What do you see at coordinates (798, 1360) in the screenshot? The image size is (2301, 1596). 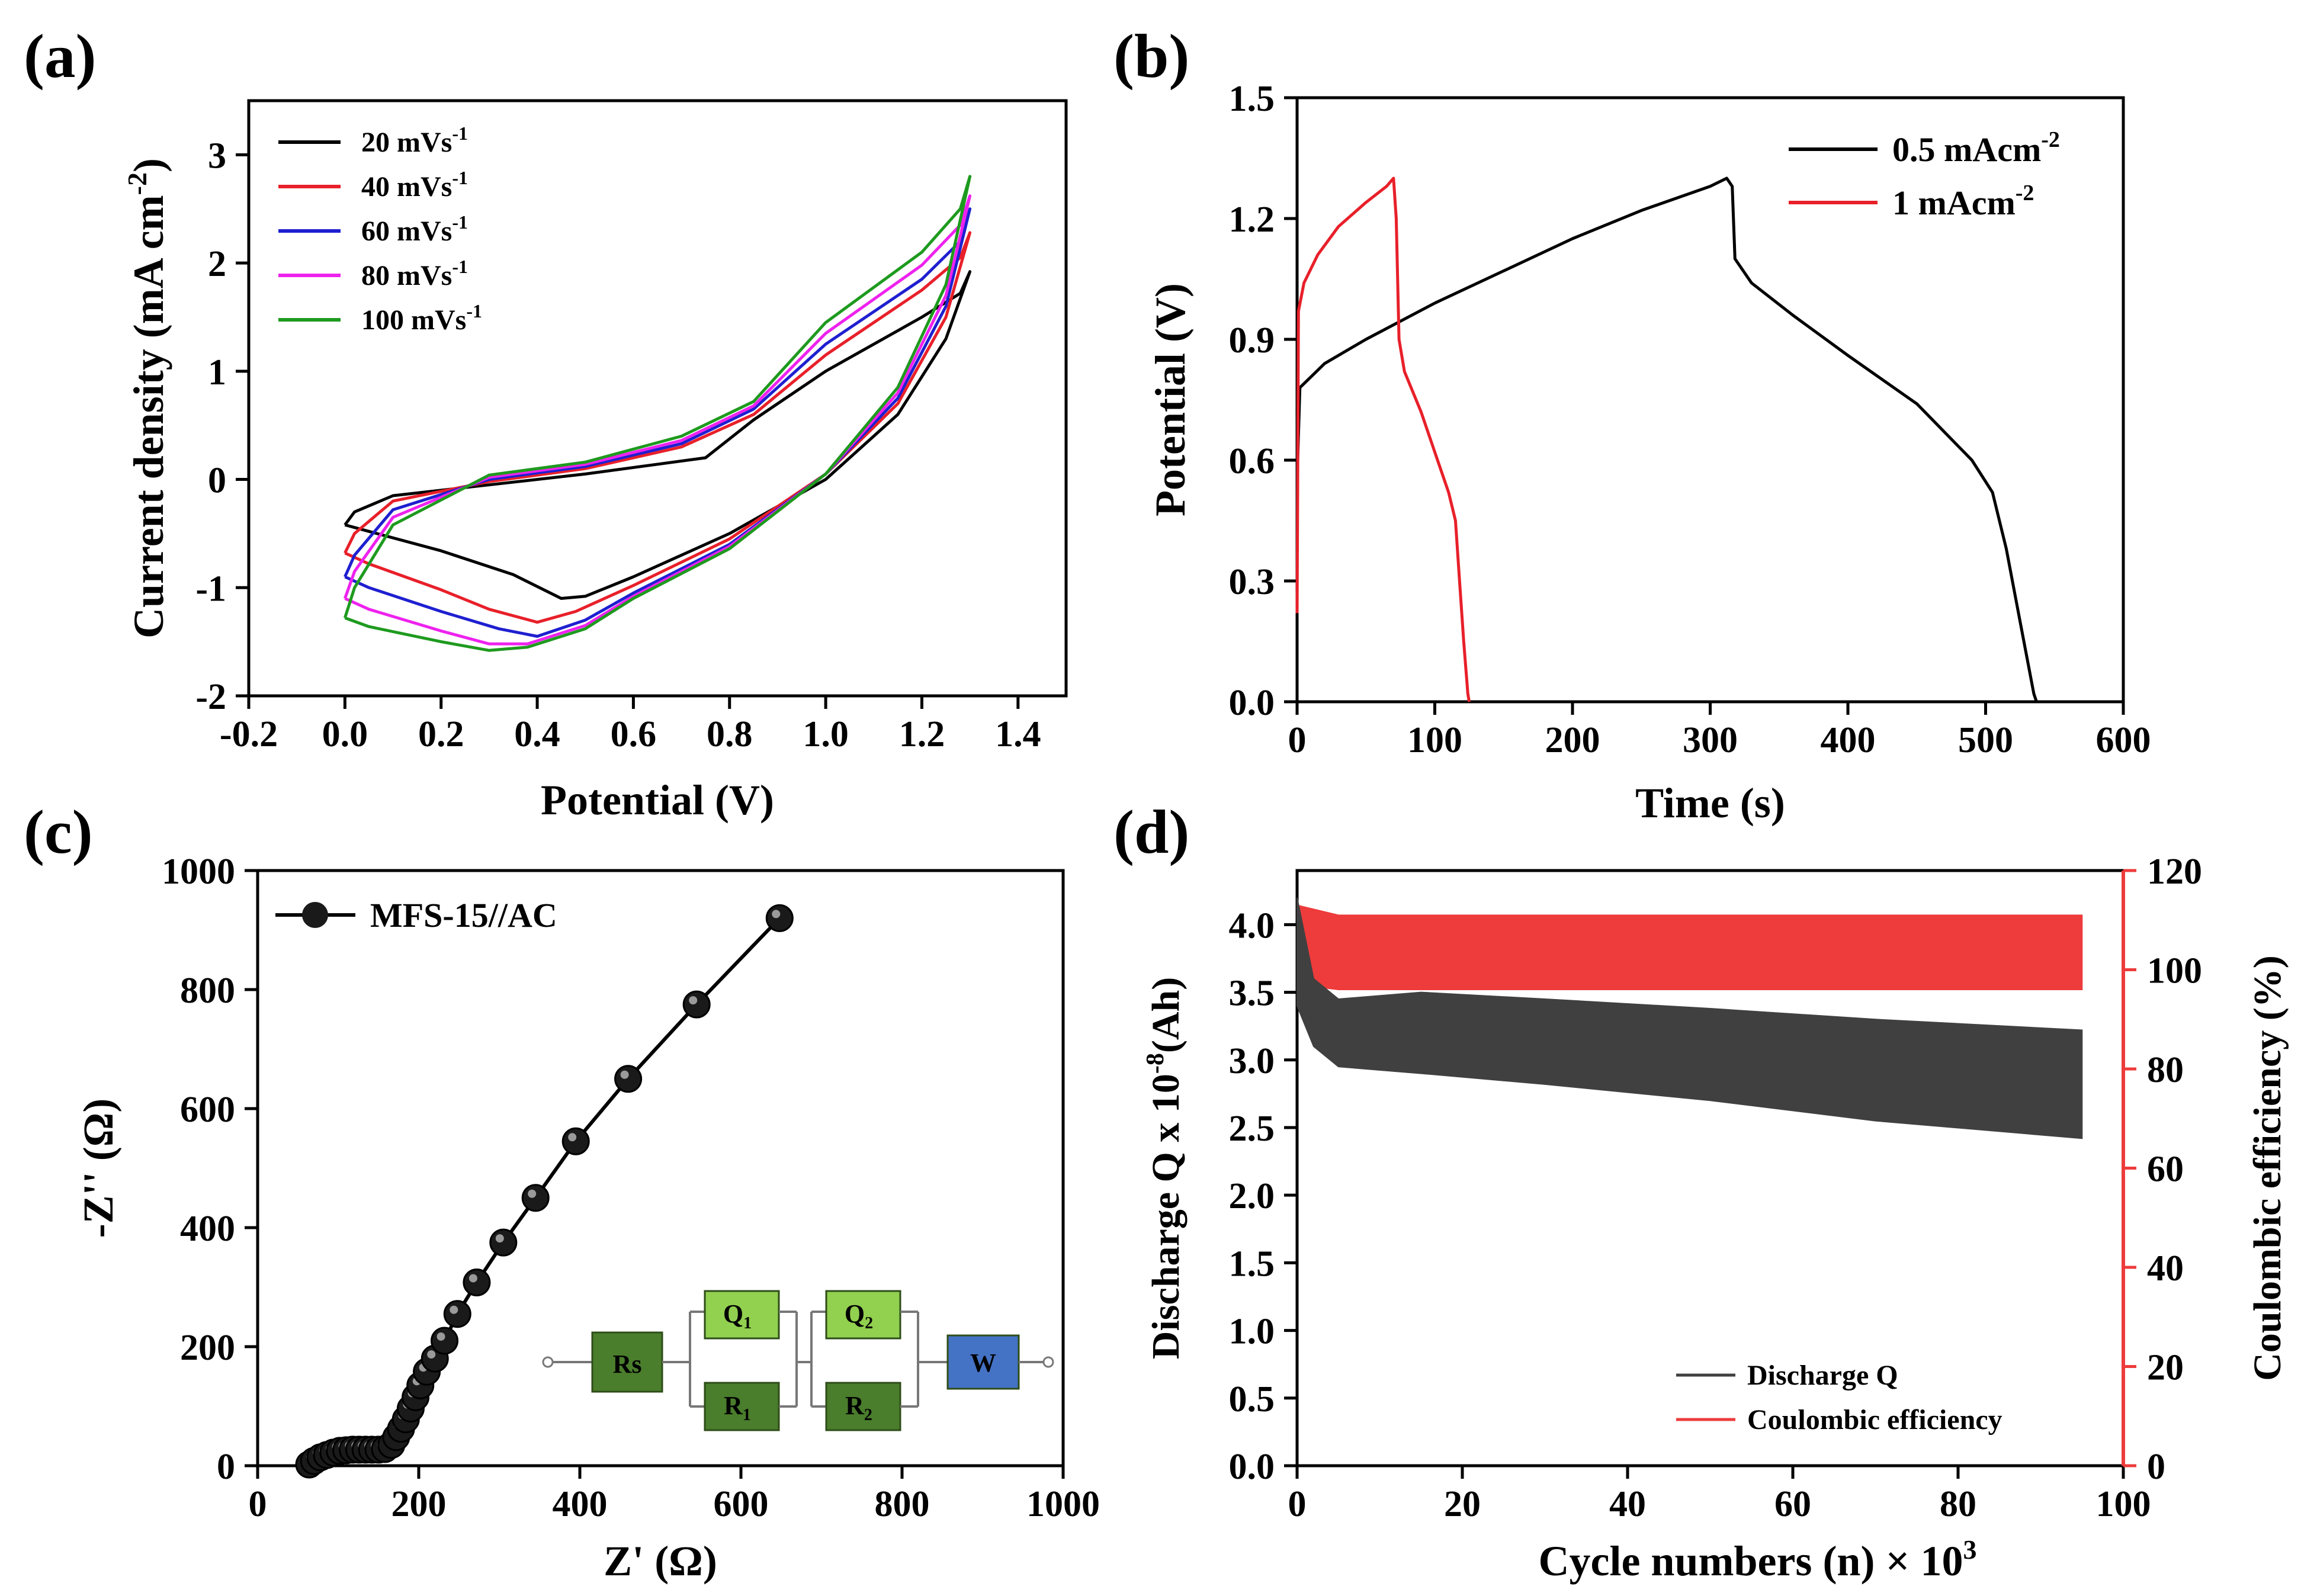 I see `equivalent-circuit: Rs Q1 R1 Q2 R2 W` at bounding box center [798, 1360].